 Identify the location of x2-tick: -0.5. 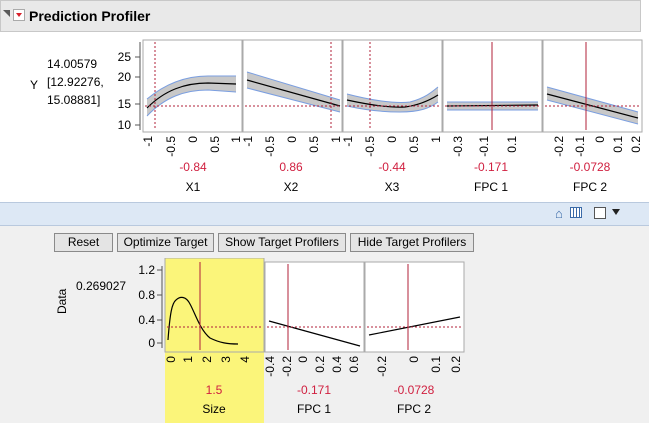
(270, 146).